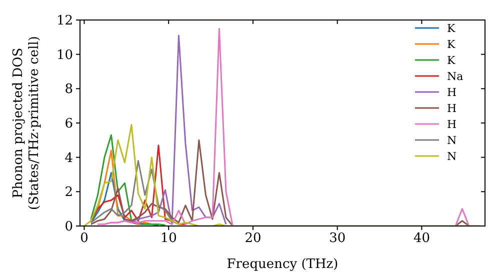 Image resolution: width=500 pixels, height=280 pixels. What do you see at coordinates (455, 76) in the screenshot?
I see `legend-label: Na` at bounding box center [455, 76].